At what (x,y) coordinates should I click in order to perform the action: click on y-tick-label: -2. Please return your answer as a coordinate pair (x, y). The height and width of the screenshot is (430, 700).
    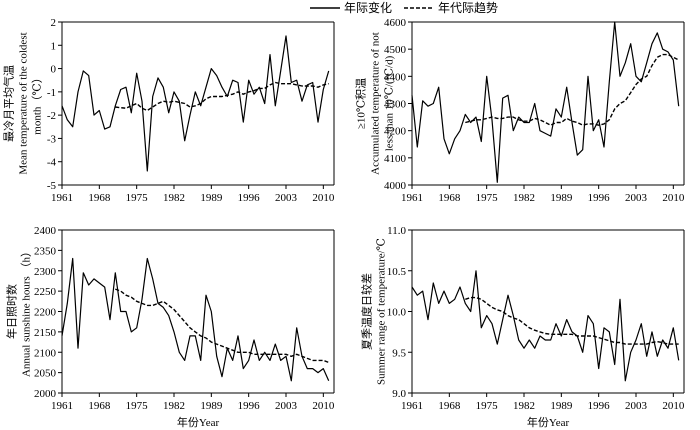
    Looking at the image, I should click on (51, 116).